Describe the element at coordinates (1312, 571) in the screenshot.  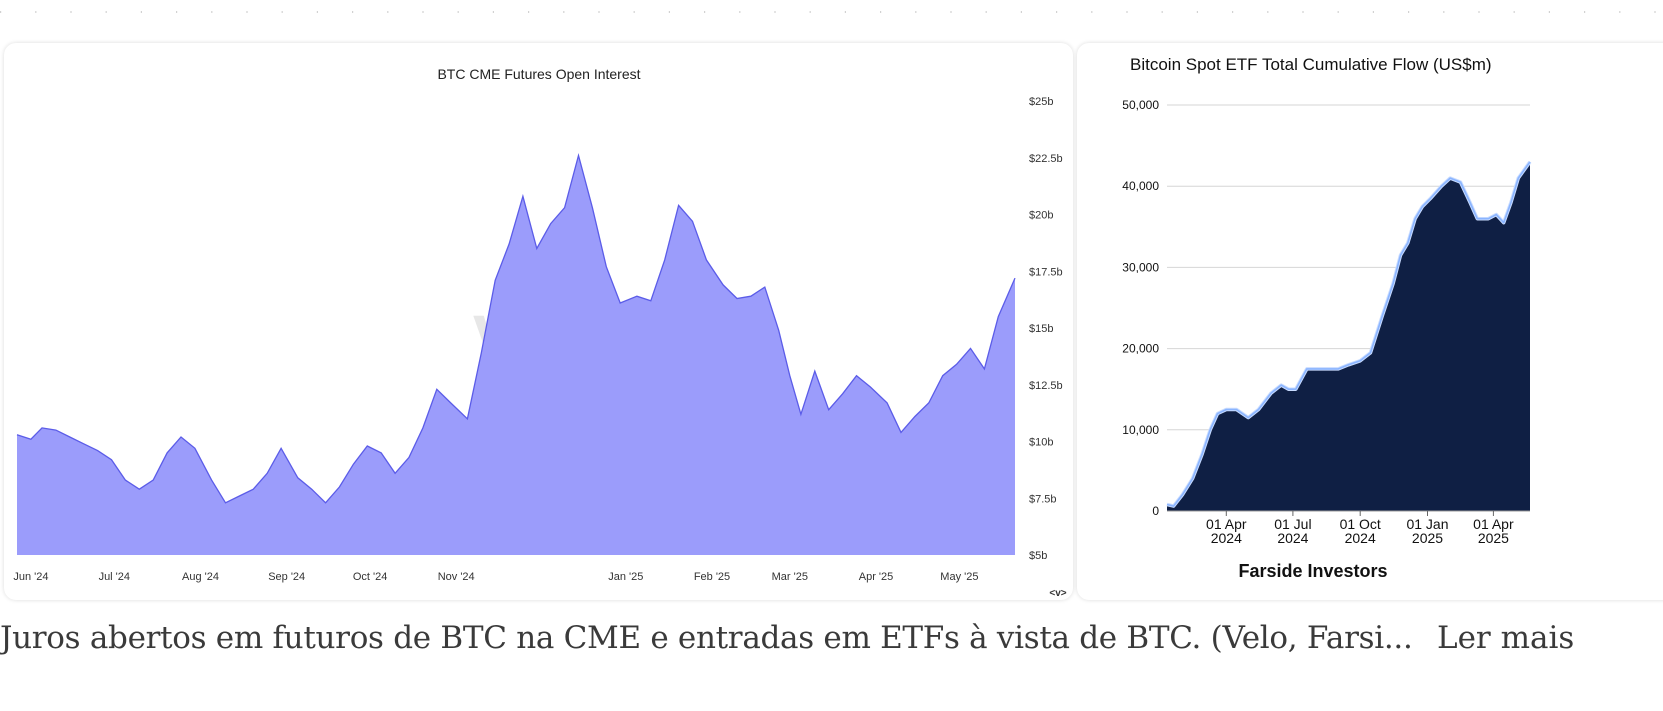
I see `source-label: Farside Investors` at that location.